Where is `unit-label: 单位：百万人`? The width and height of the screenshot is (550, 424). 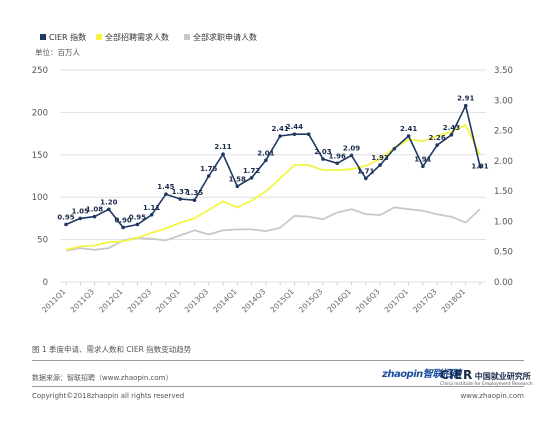
unit-label: 单位：百万人 is located at coordinates (57, 52).